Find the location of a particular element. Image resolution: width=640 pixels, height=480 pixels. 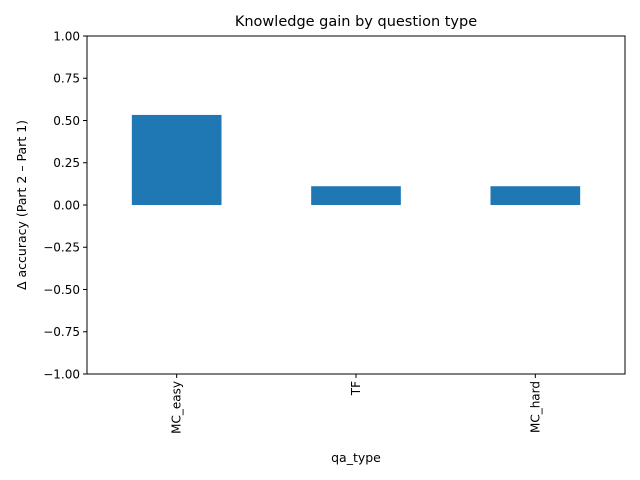

chart-title: Knowledge gain by question type is located at coordinates (356, 22).